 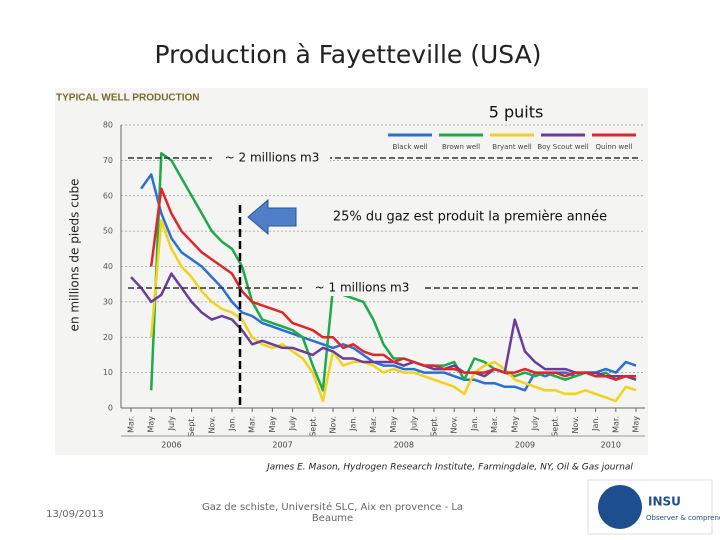 I want to click on slide-title: Production à Fayetteville (USA), so click(x=348, y=54).